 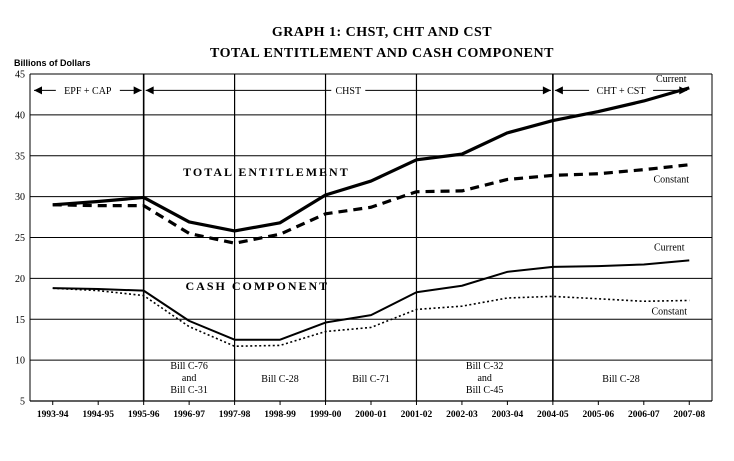 What do you see at coordinates (20, 238) in the screenshot?
I see `y-tick-label: 25` at bounding box center [20, 238].